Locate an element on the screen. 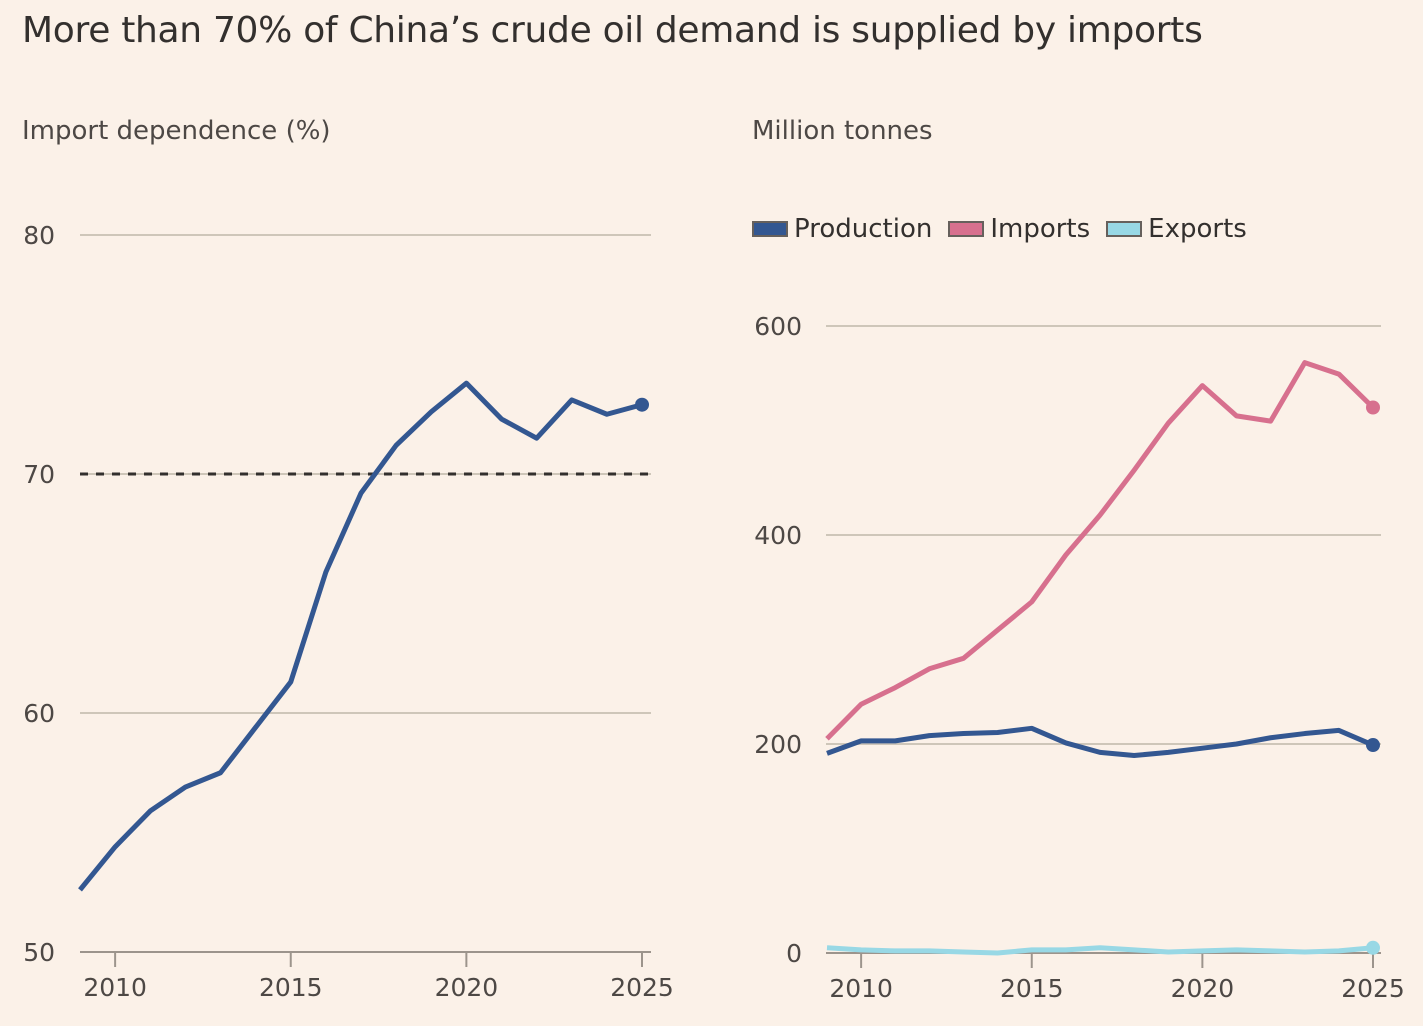 This screenshot has width=1423, height=1026. endpoint-marker-import-dependence is located at coordinates (642, 404).